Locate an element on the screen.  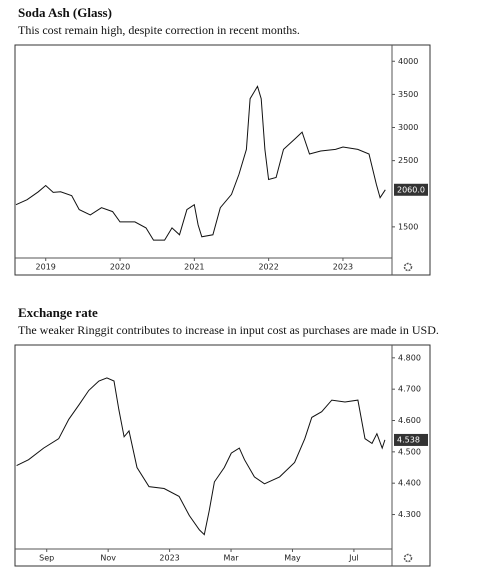
y-tick-label: 3500 is located at coordinates (408, 94).